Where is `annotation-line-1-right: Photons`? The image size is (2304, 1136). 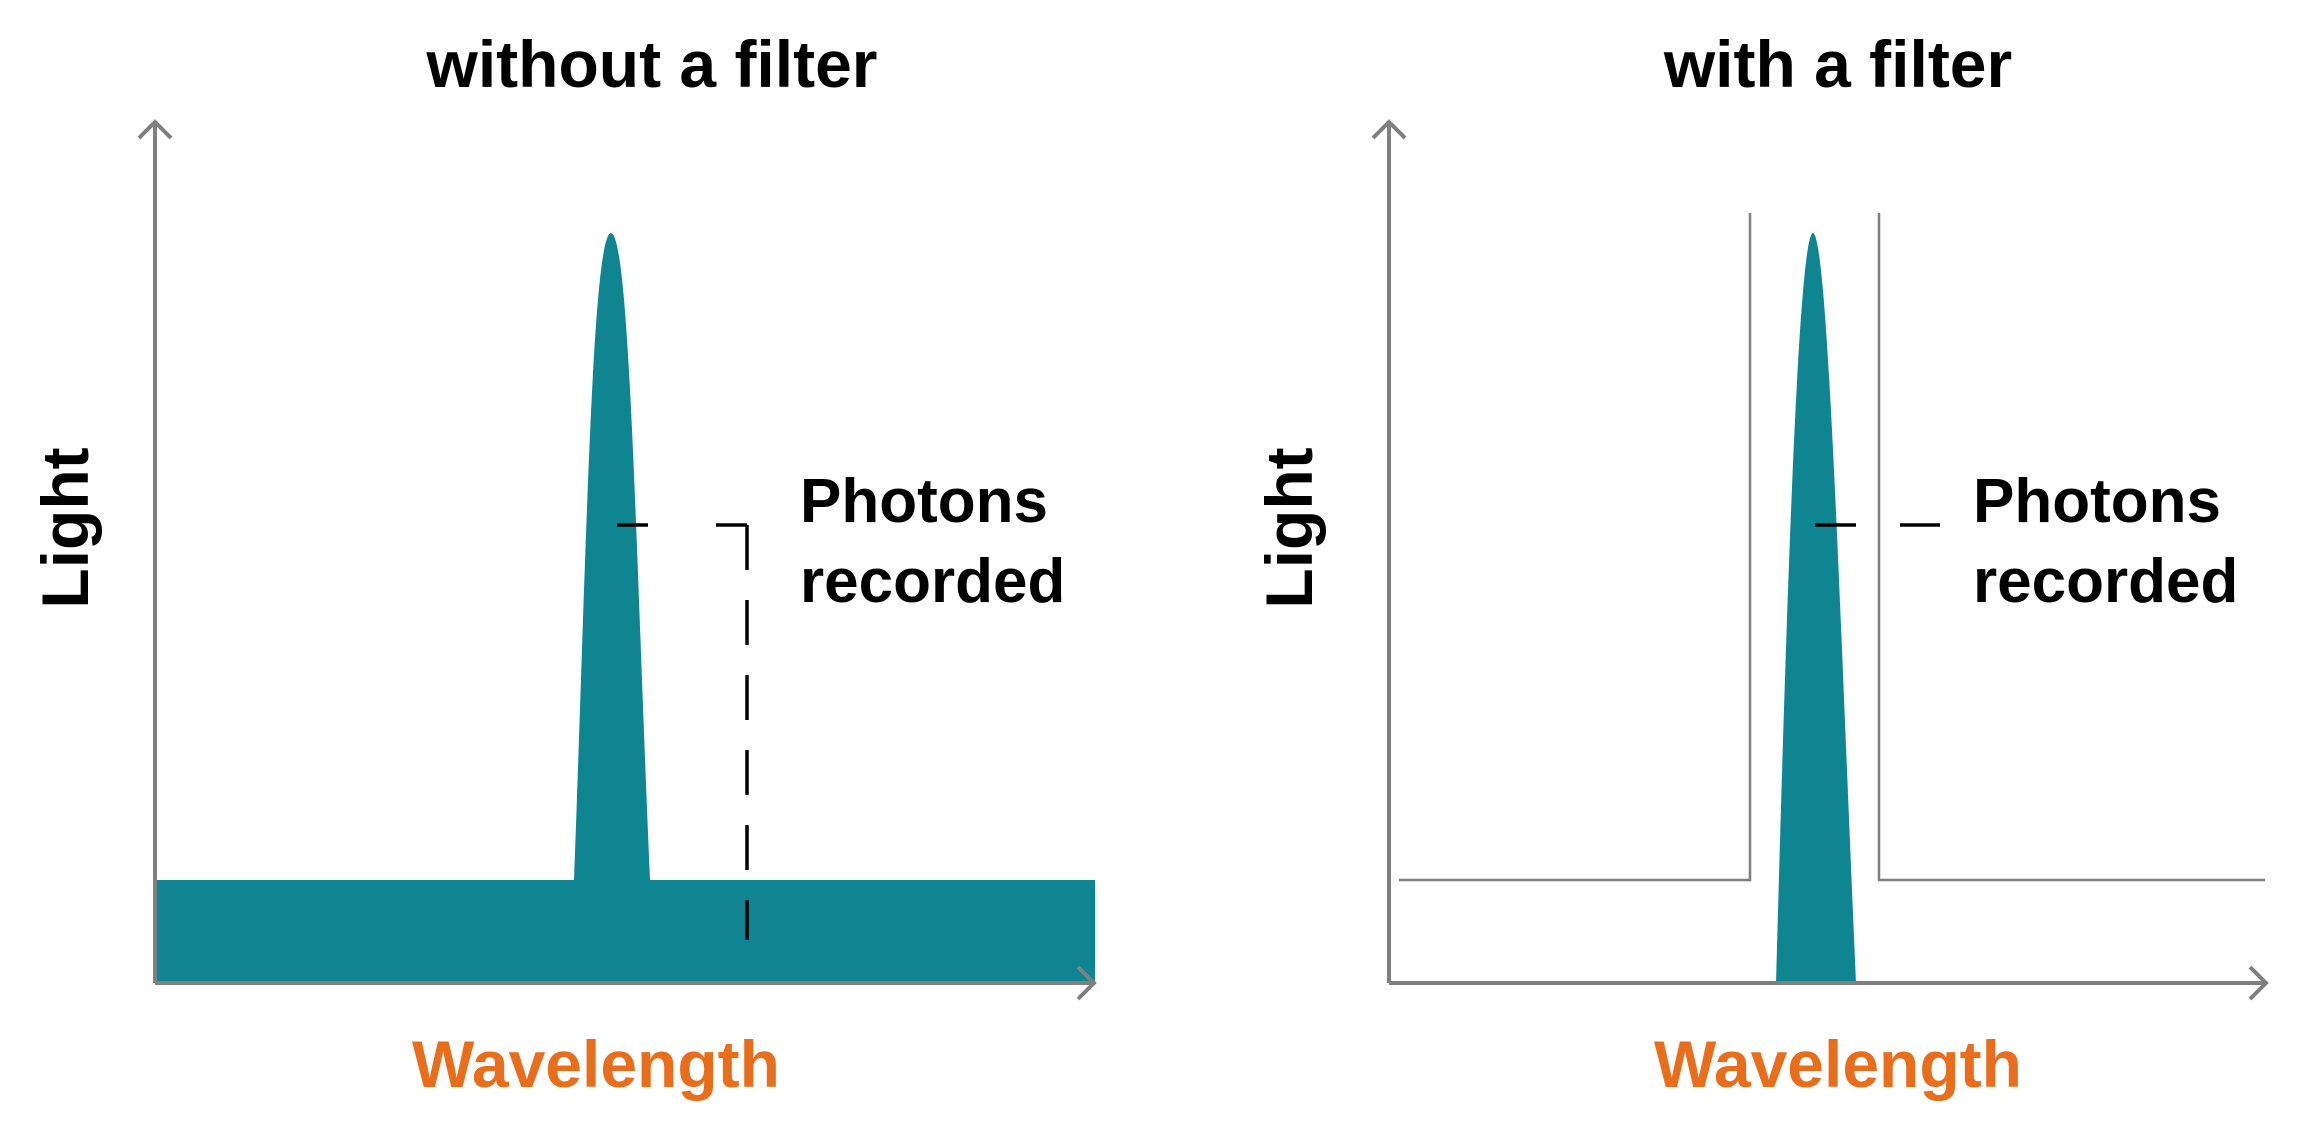
annotation-line-1-right: Photons is located at coordinates (2097, 501).